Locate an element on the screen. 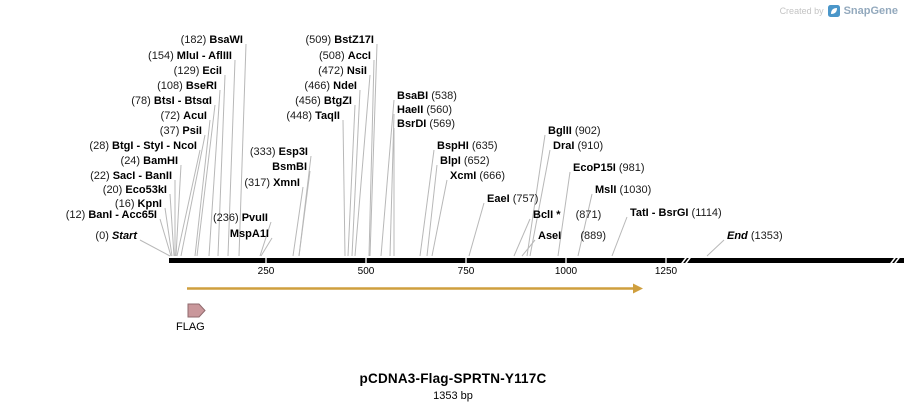 Image resolution: width=906 pixels, height=411 pixels. restriction-site-label: (24) BamHI is located at coordinates (149, 161).